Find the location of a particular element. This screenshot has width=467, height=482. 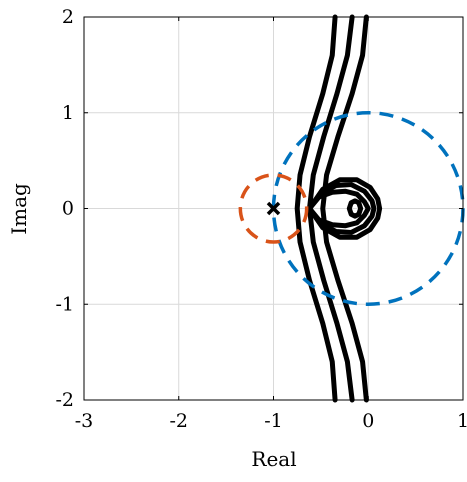

y-tick-label: -1 is located at coordinates (64, 304).